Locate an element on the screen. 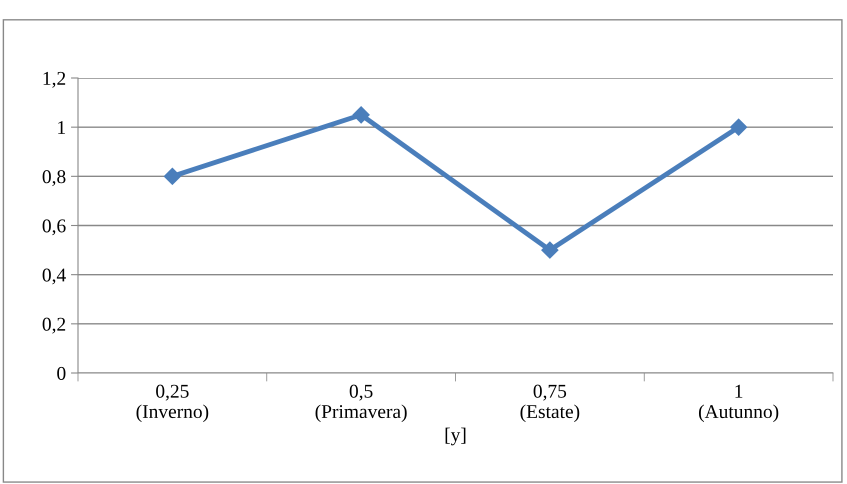 The image size is (847, 484). y-tick-label: 0 is located at coordinates (61, 373).